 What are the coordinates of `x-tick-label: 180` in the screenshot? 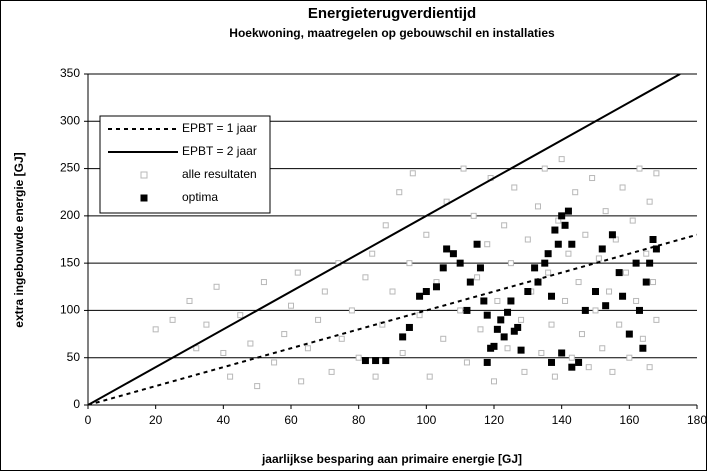 It's located at (697, 420).